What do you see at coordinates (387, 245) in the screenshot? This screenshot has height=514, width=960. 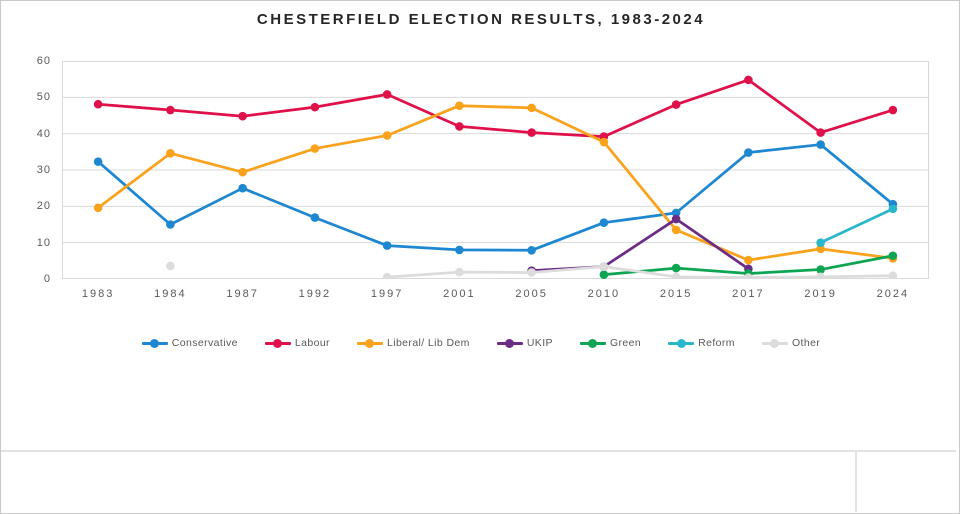 I see `data-point-conservative-1997` at bounding box center [387, 245].